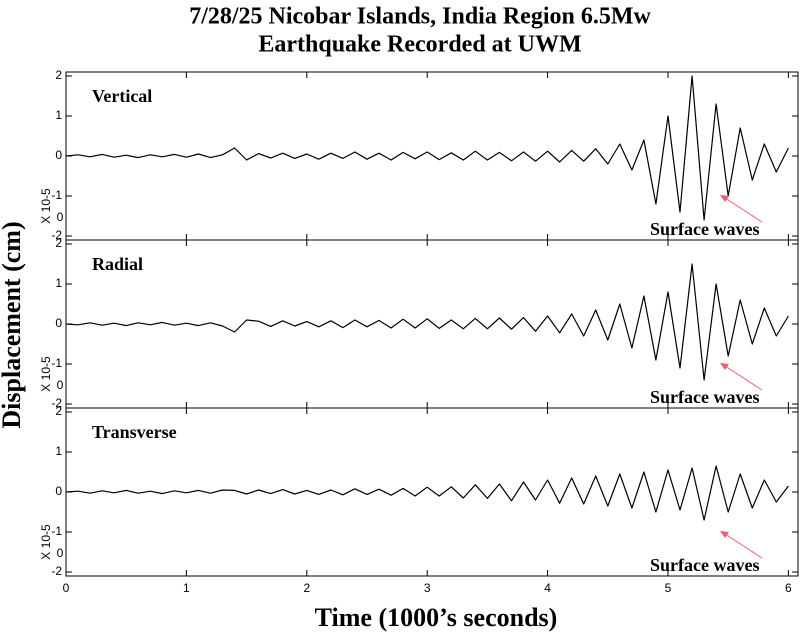 The image size is (800, 638). I want to click on panel-label: Vertical, so click(122, 96).